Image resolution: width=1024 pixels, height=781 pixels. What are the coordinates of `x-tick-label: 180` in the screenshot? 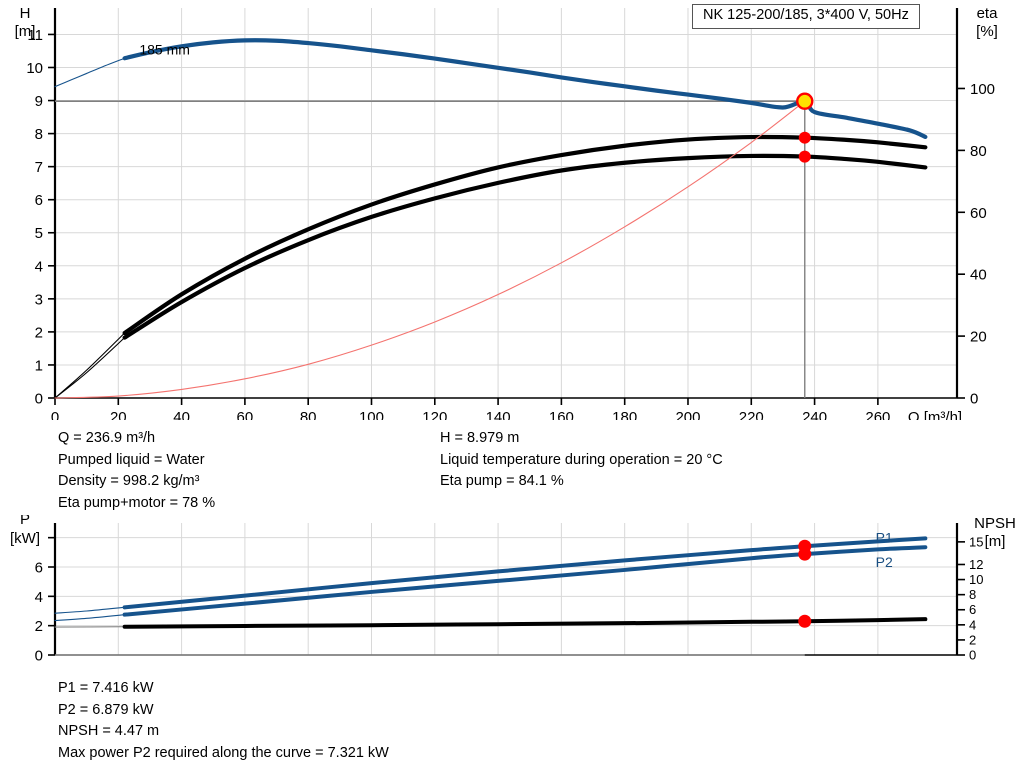 It's located at (624, 414).